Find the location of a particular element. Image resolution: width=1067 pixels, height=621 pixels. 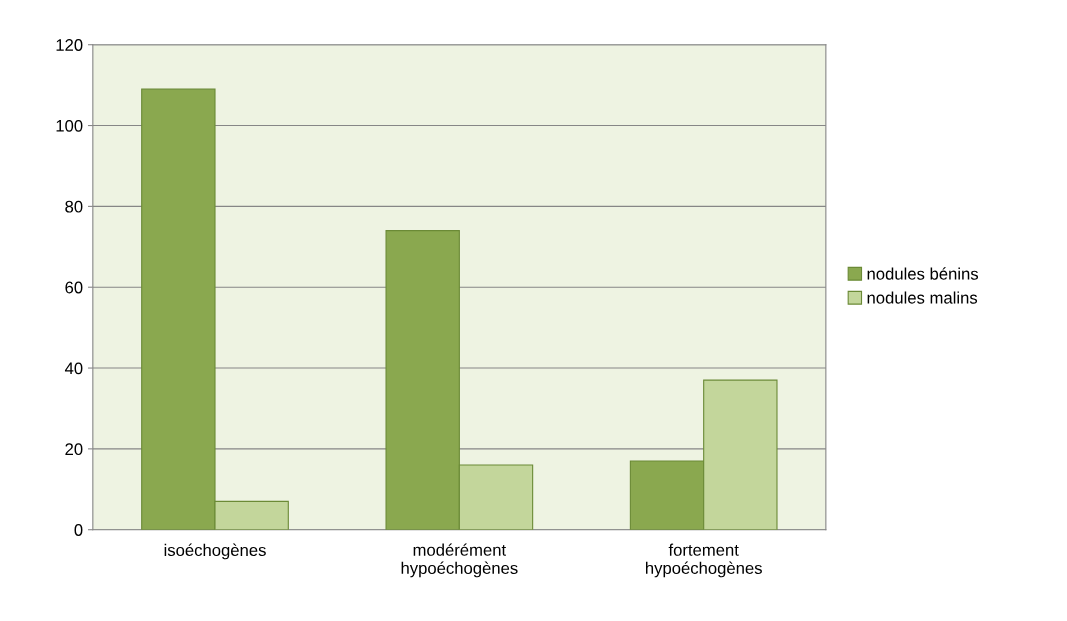

x-tick-label: isoéchogènes is located at coordinates (215, 551).